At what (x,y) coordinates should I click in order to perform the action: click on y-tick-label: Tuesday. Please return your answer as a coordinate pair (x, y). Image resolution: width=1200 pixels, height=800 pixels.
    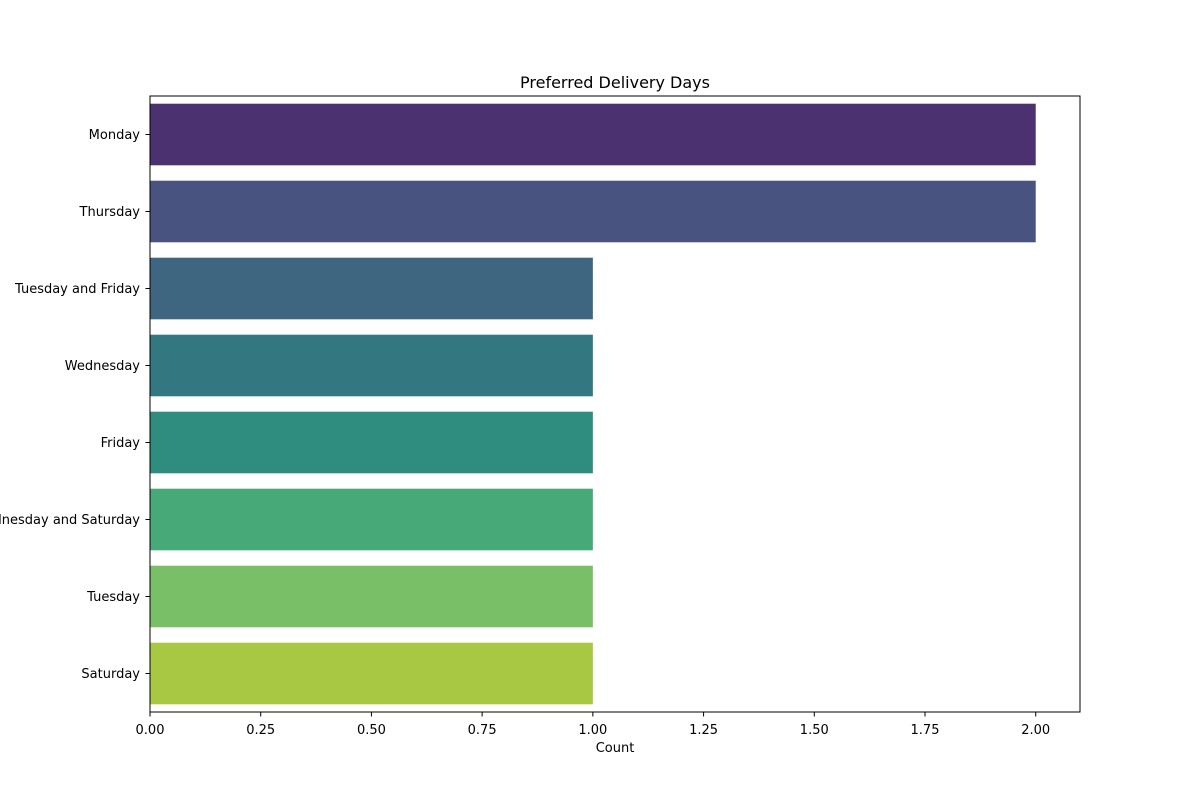
    Looking at the image, I should click on (113, 597).